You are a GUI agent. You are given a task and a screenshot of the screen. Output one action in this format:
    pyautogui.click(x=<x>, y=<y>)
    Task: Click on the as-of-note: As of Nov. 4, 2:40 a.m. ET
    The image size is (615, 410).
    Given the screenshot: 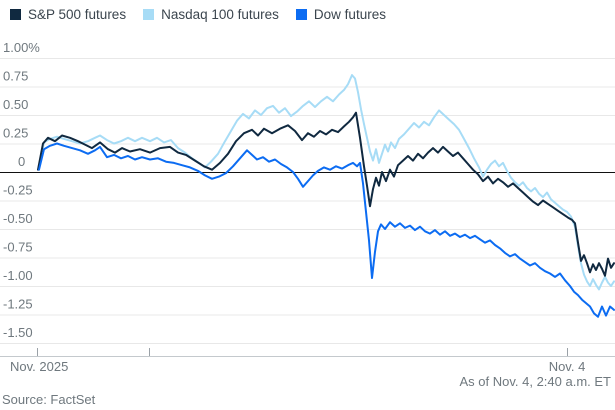 What is the action you would take?
    pyautogui.click(x=535, y=381)
    